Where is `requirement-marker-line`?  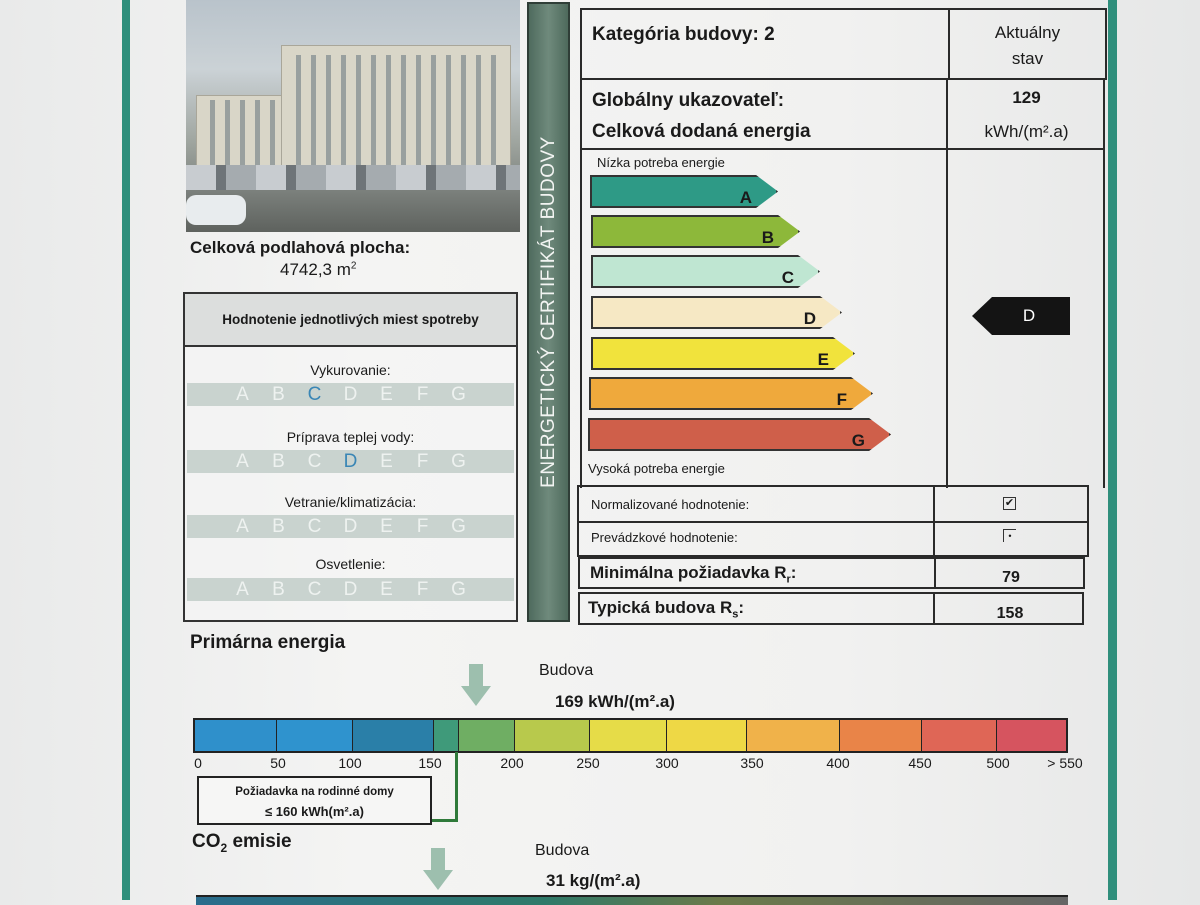 requirement-marker-line is located at coordinates (456, 787).